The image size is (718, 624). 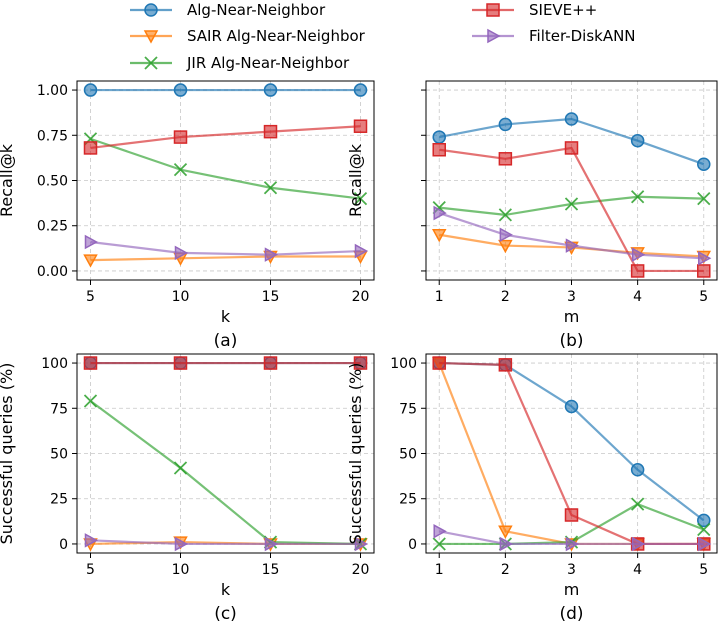 What do you see at coordinates (403, 364) in the screenshot?
I see `y-tick-label: 100` at bounding box center [403, 364].